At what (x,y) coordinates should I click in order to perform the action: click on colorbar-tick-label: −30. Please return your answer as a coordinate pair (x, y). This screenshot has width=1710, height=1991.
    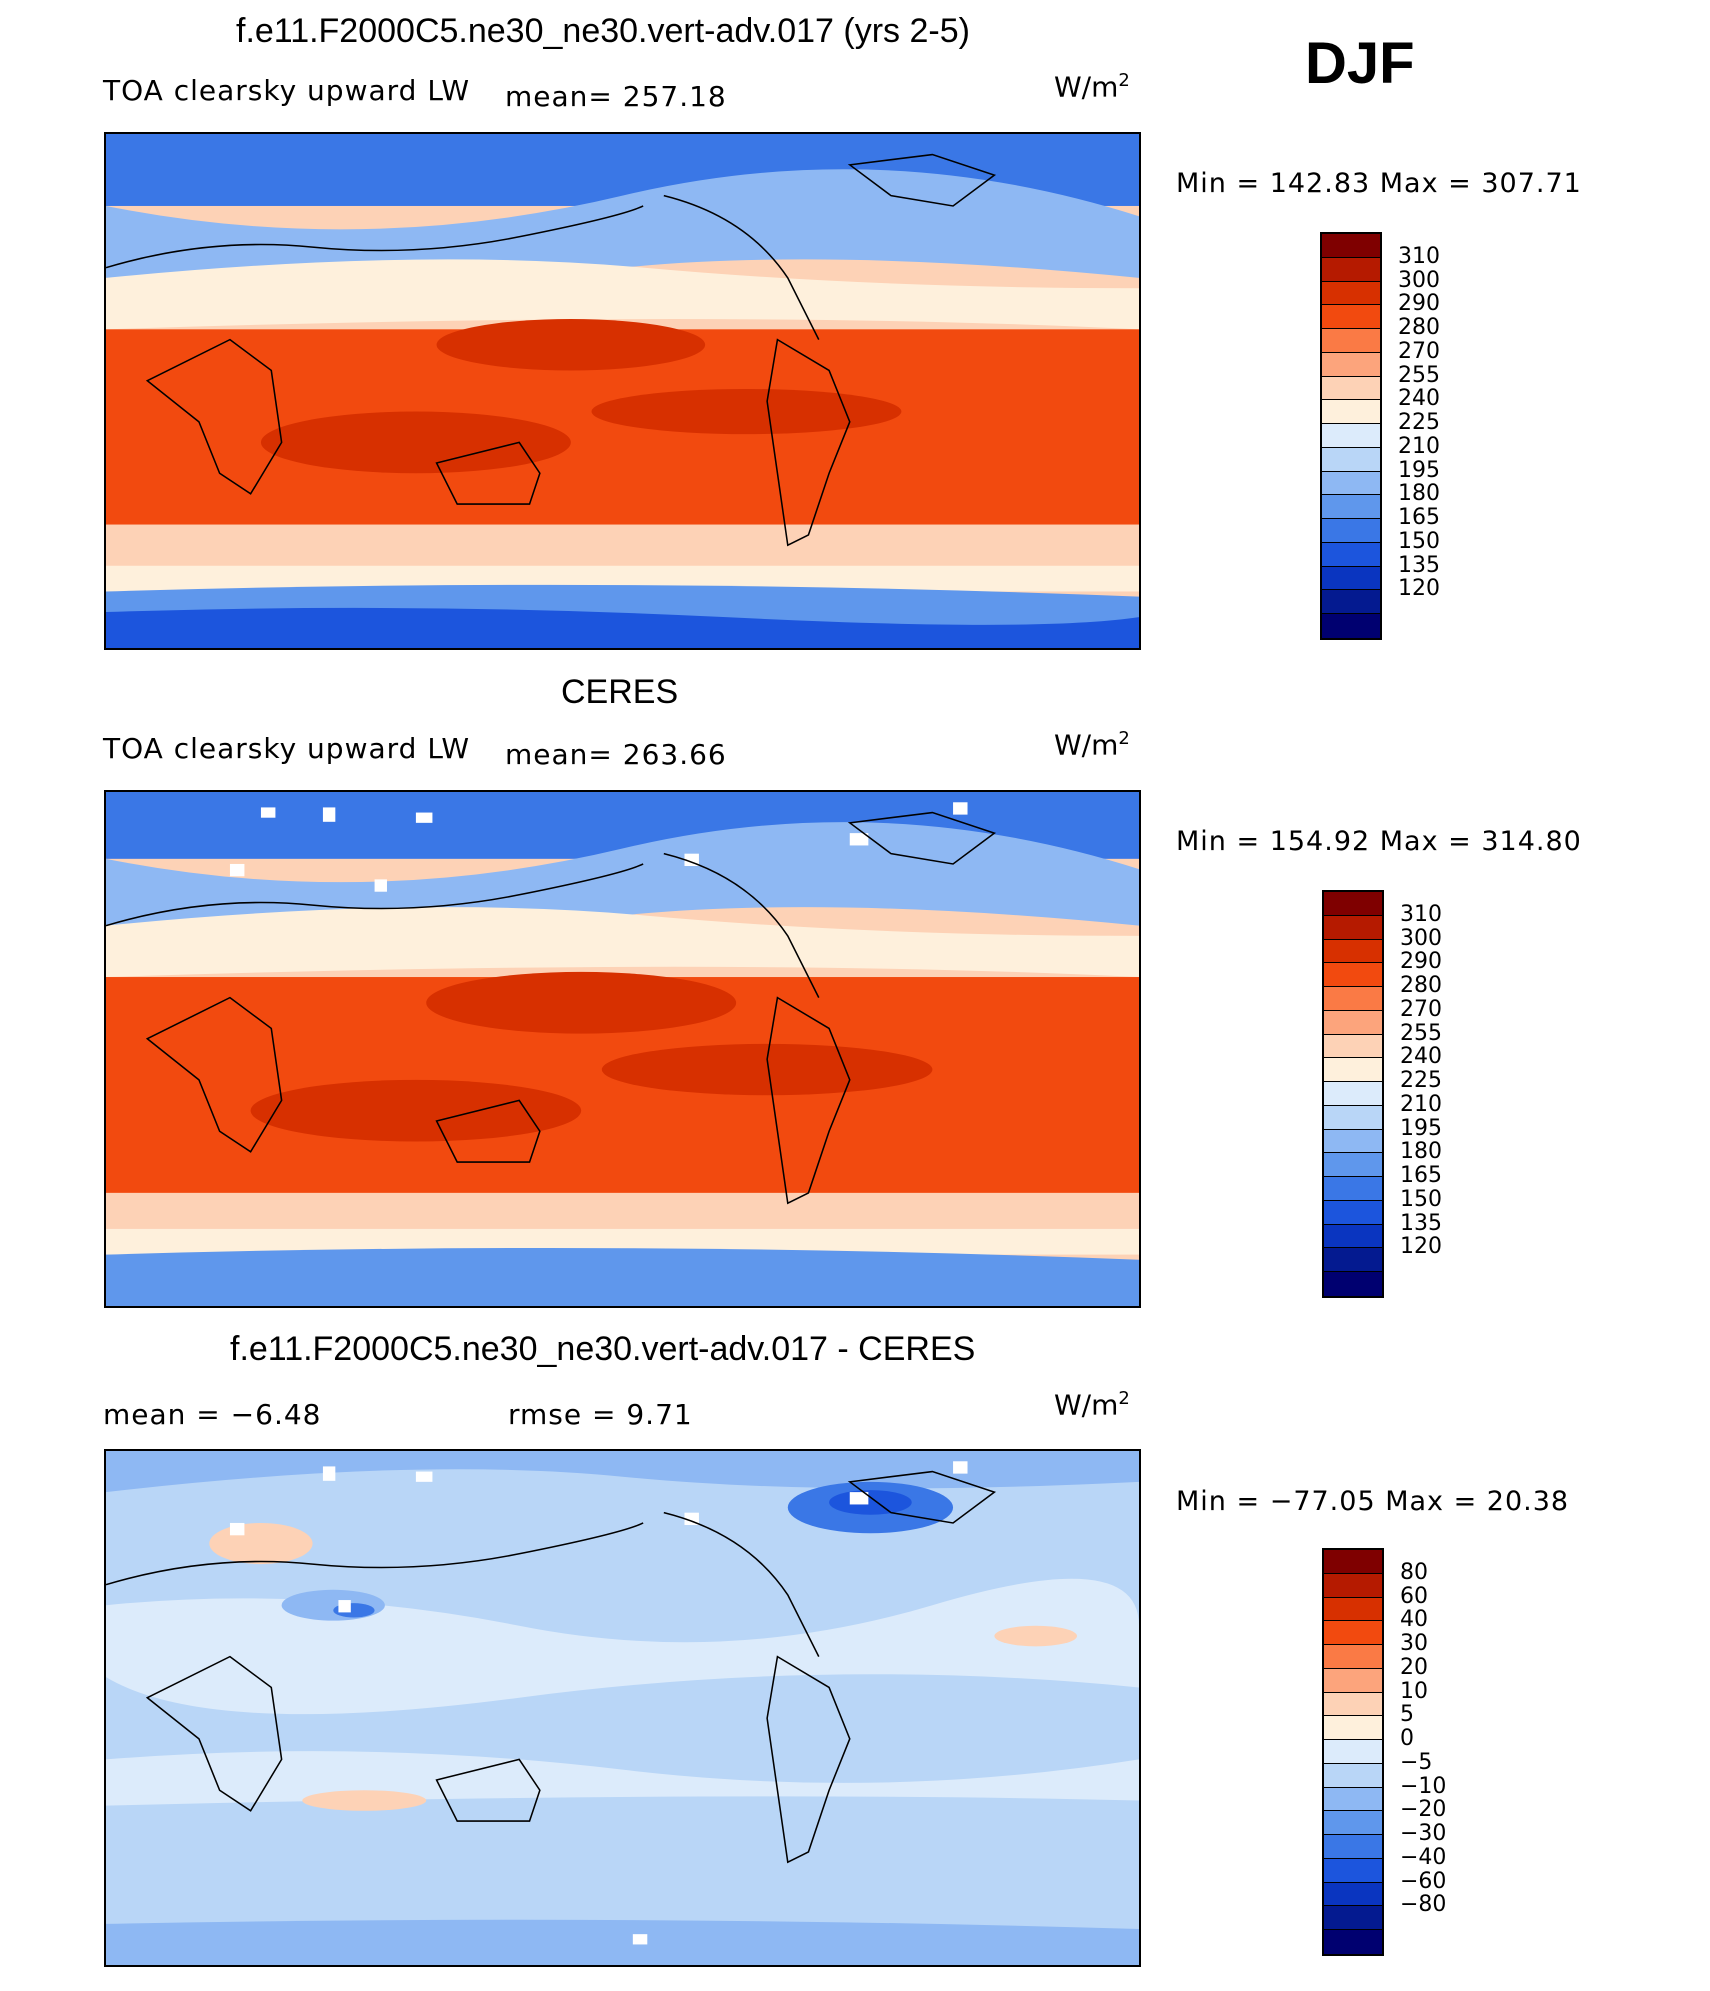
    Looking at the image, I should click on (1423, 1834).